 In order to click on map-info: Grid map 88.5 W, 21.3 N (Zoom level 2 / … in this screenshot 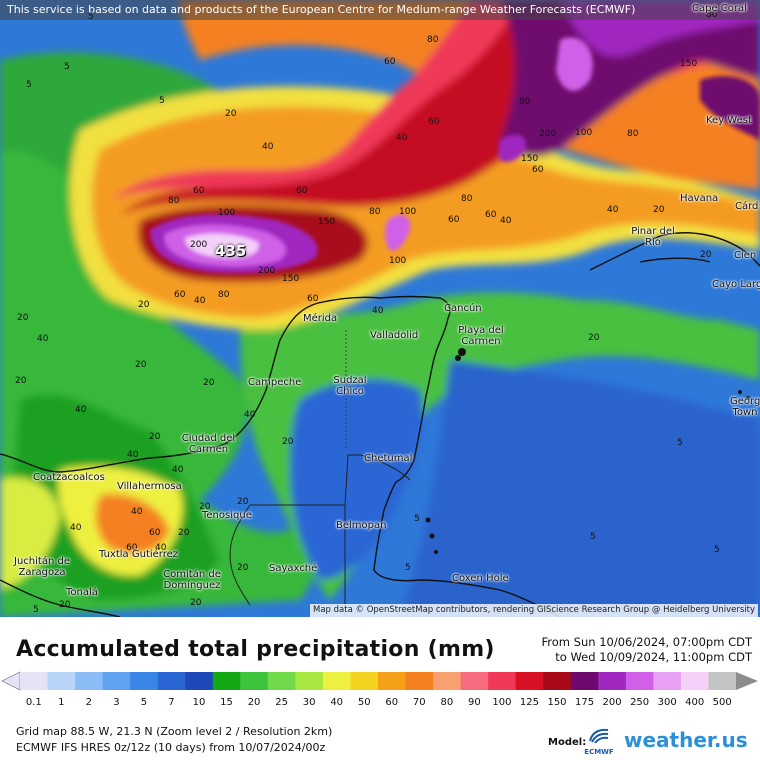, I will do `click(174, 740)`.